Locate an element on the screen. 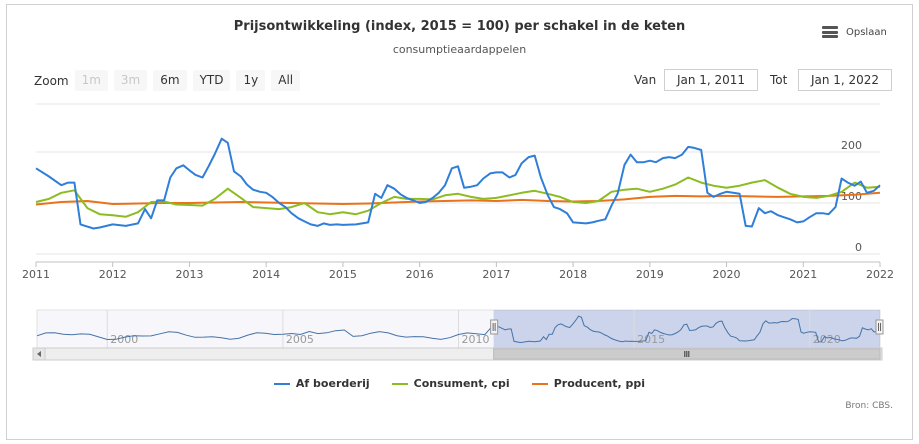 The height and width of the screenshot is (444, 919). zoom-1m-button: 1m is located at coordinates (91, 80).